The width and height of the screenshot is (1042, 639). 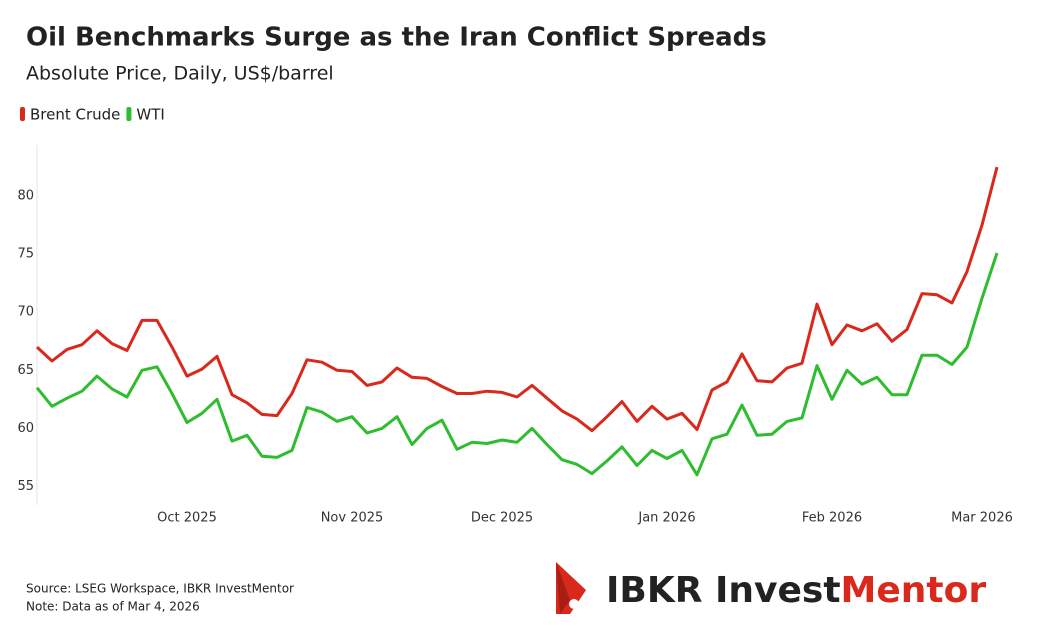 I want to click on logo: IBKR InvestMentor, so click(x=771, y=588).